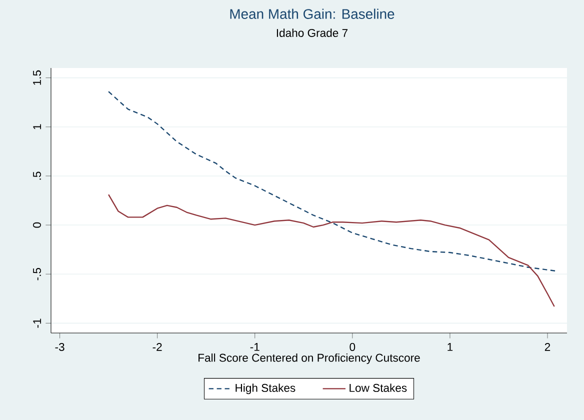  What do you see at coordinates (37, 323) in the screenshot?
I see `y-tick-label: -1` at bounding box center [37, 323].